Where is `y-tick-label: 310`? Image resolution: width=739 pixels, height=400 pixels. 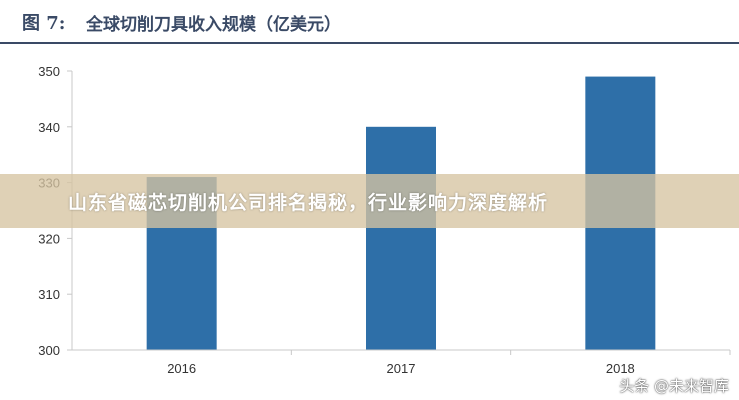
y-tick-label: 310 is located at coordinates (49, 294).